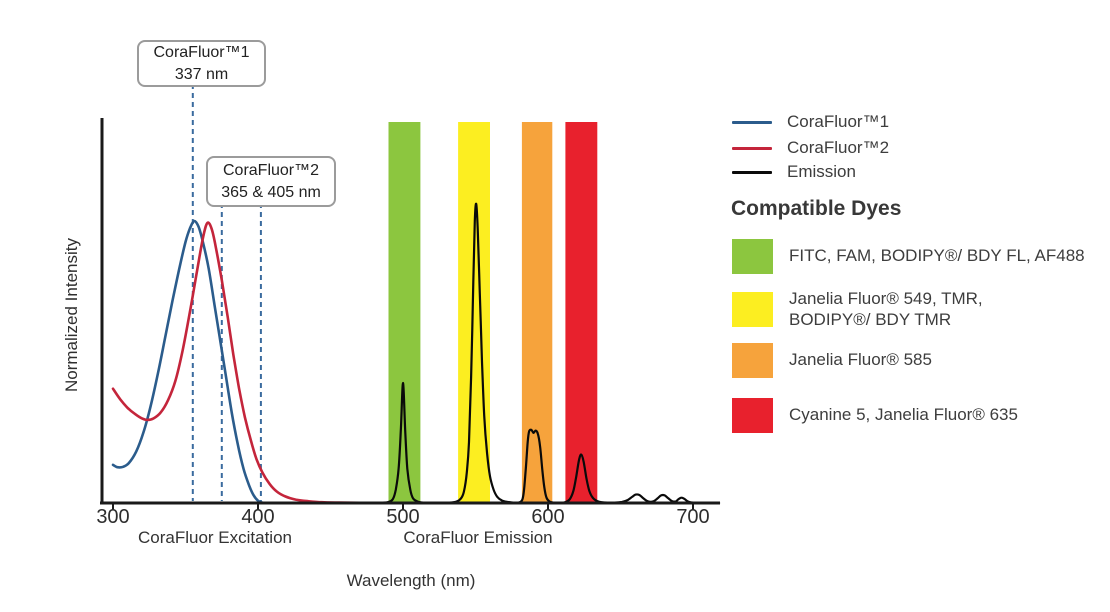  I want to click on legend-swatch-corafluor2, so click(752, 148).